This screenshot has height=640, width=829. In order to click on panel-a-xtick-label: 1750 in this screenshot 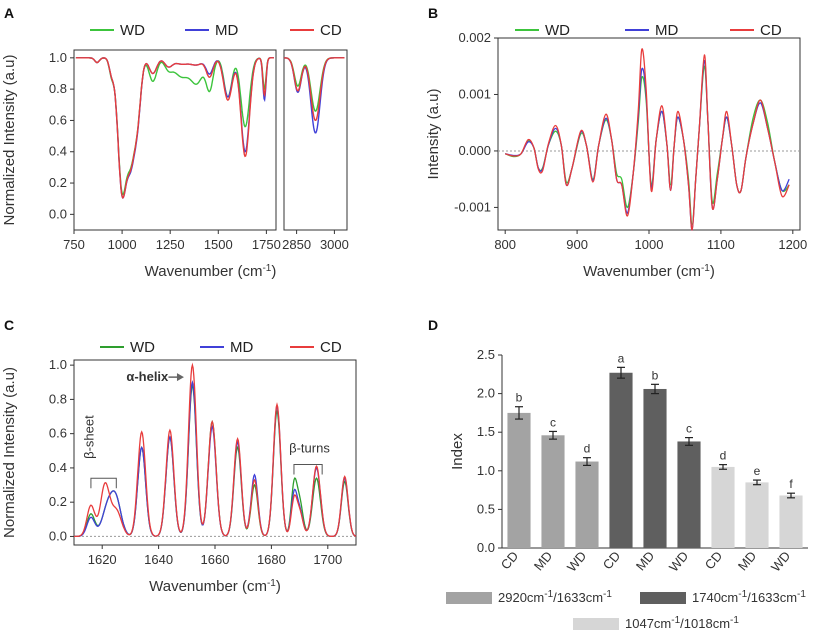, I will do `click(266, 244)`.